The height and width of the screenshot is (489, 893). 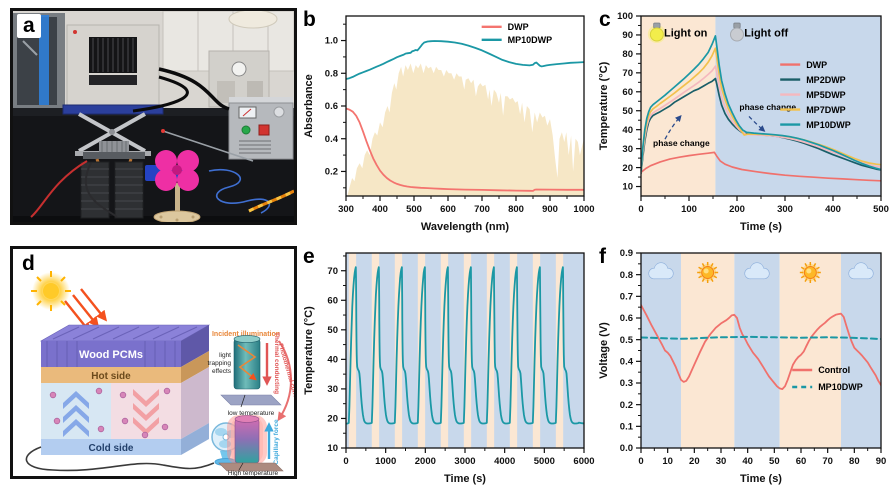 What do you see at coordinates (309, 256) in the screenshot?
I see `panel-letter-e: e` at bounding box center [309, 256].